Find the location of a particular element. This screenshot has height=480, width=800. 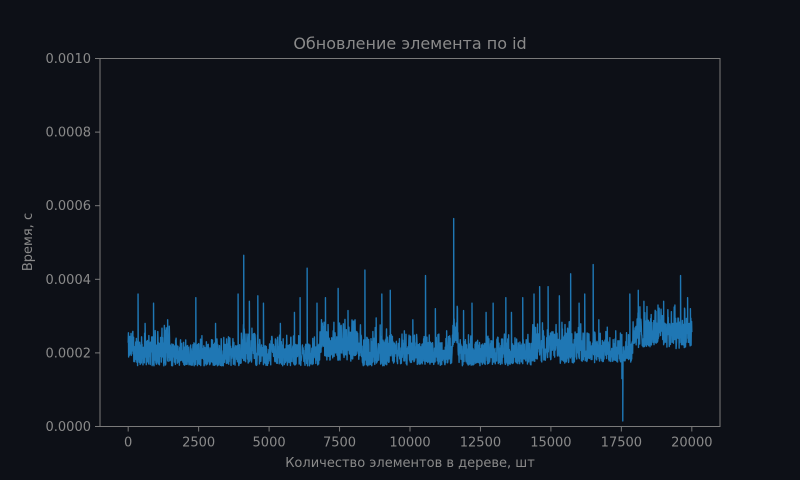

x-tick-label: 5000 is located at coordinates (269, 443).